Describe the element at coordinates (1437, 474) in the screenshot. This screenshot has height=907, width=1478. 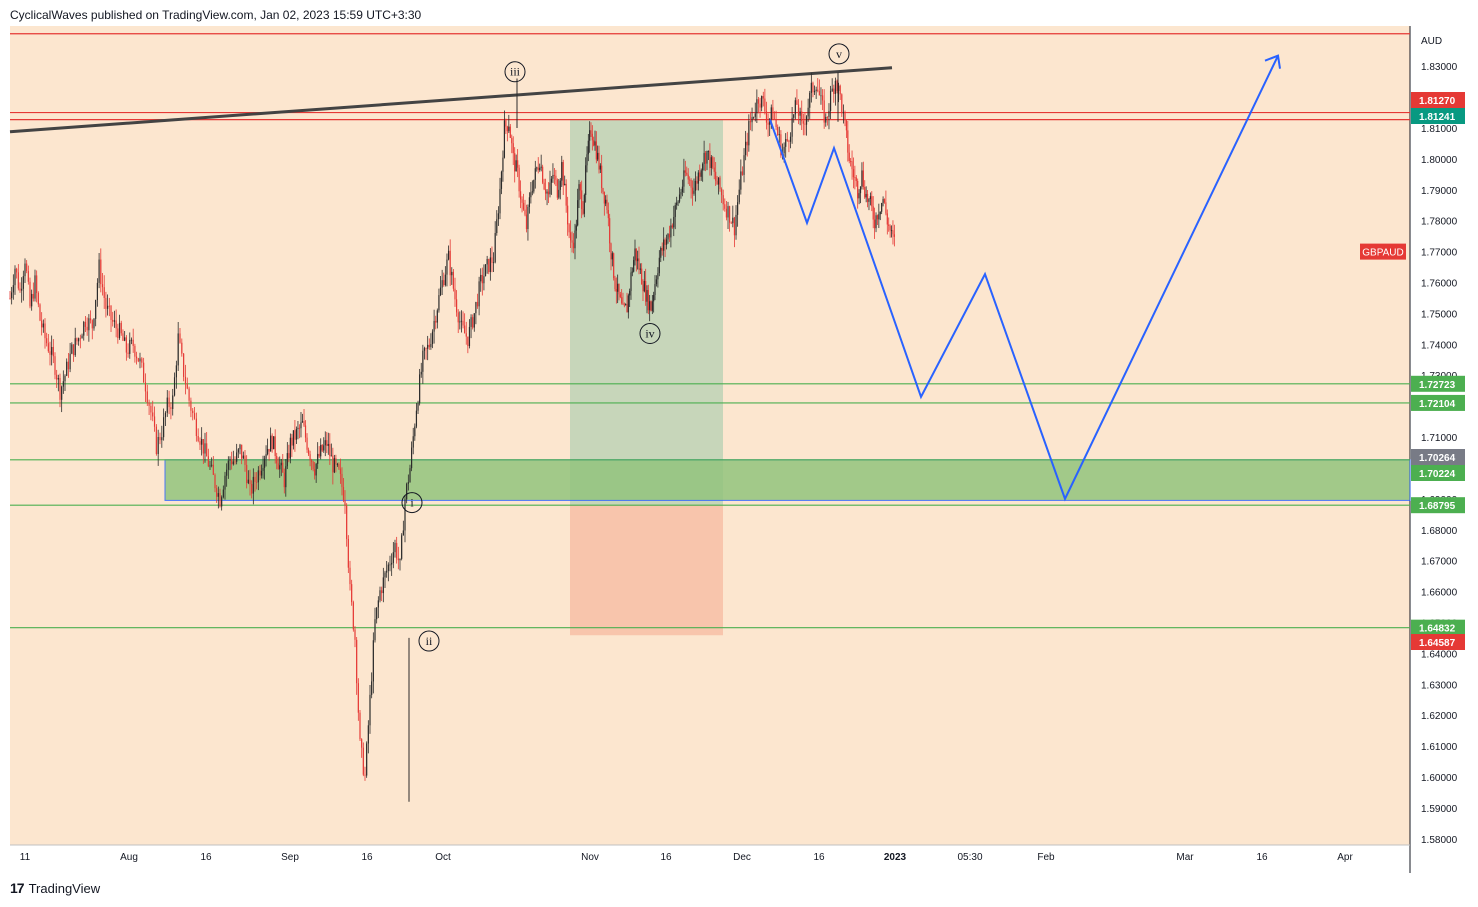
I see `price-label: 1.70224` at that location.